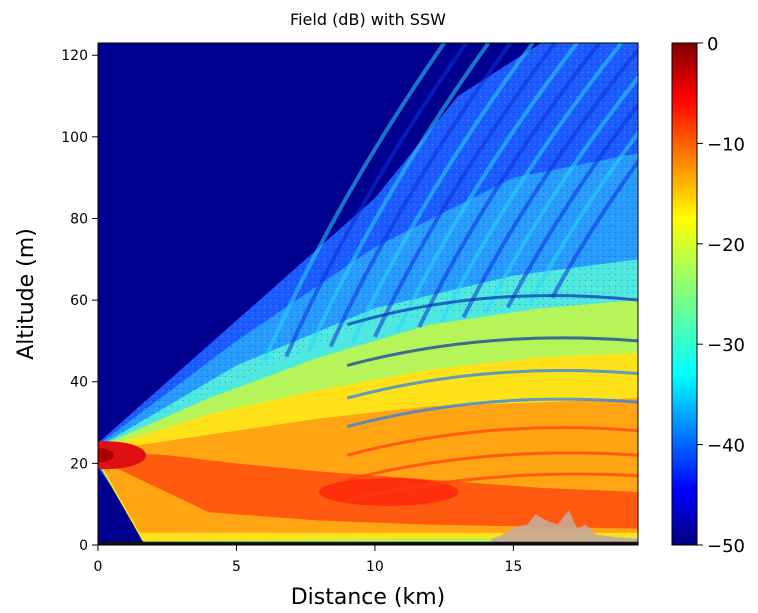 The width and height of the screenshot is (758, 613). I want to click on terrain-obstacle, so click(564, 527).